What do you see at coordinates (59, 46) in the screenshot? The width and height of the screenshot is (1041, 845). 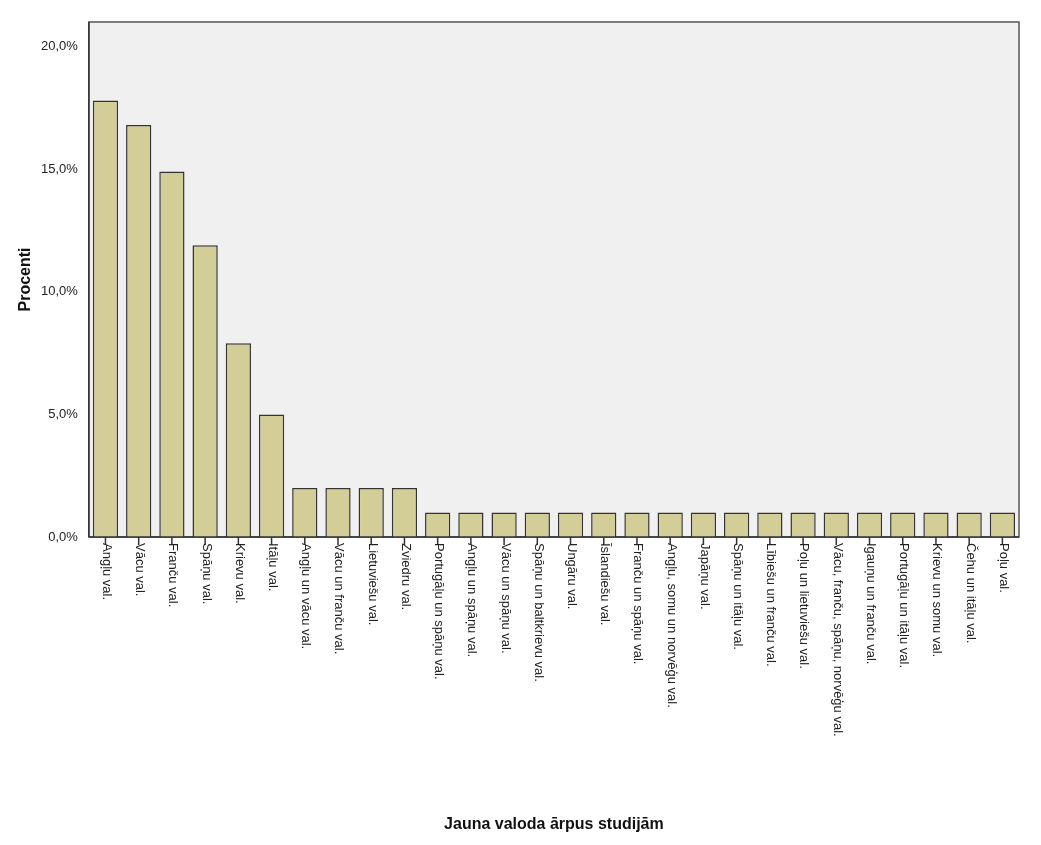 I see `y-tick-label: 20,0%` at bounding box center [59, 46].